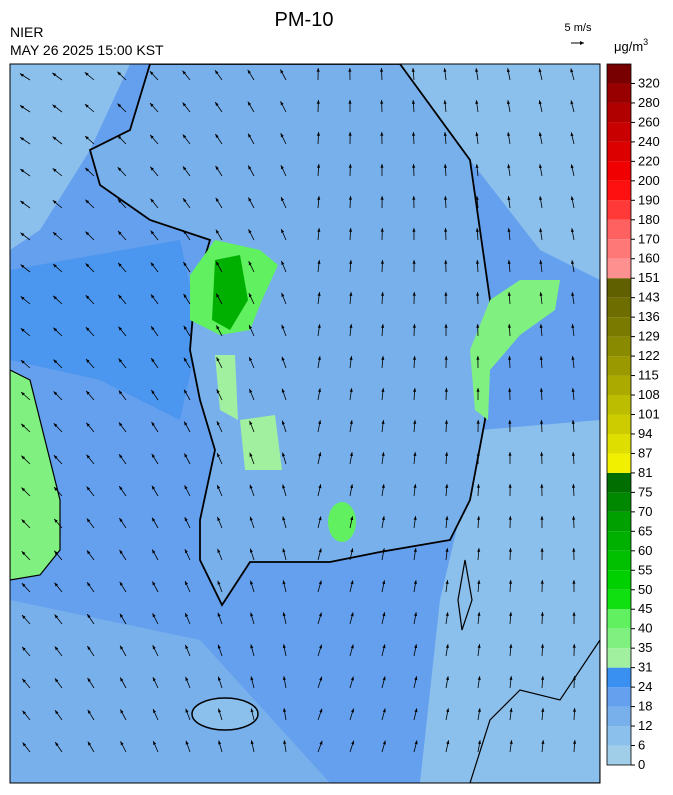  Describe the element at coordinates (645, 725) in the screenshot. I see `colorbar-label: 12` at that location.